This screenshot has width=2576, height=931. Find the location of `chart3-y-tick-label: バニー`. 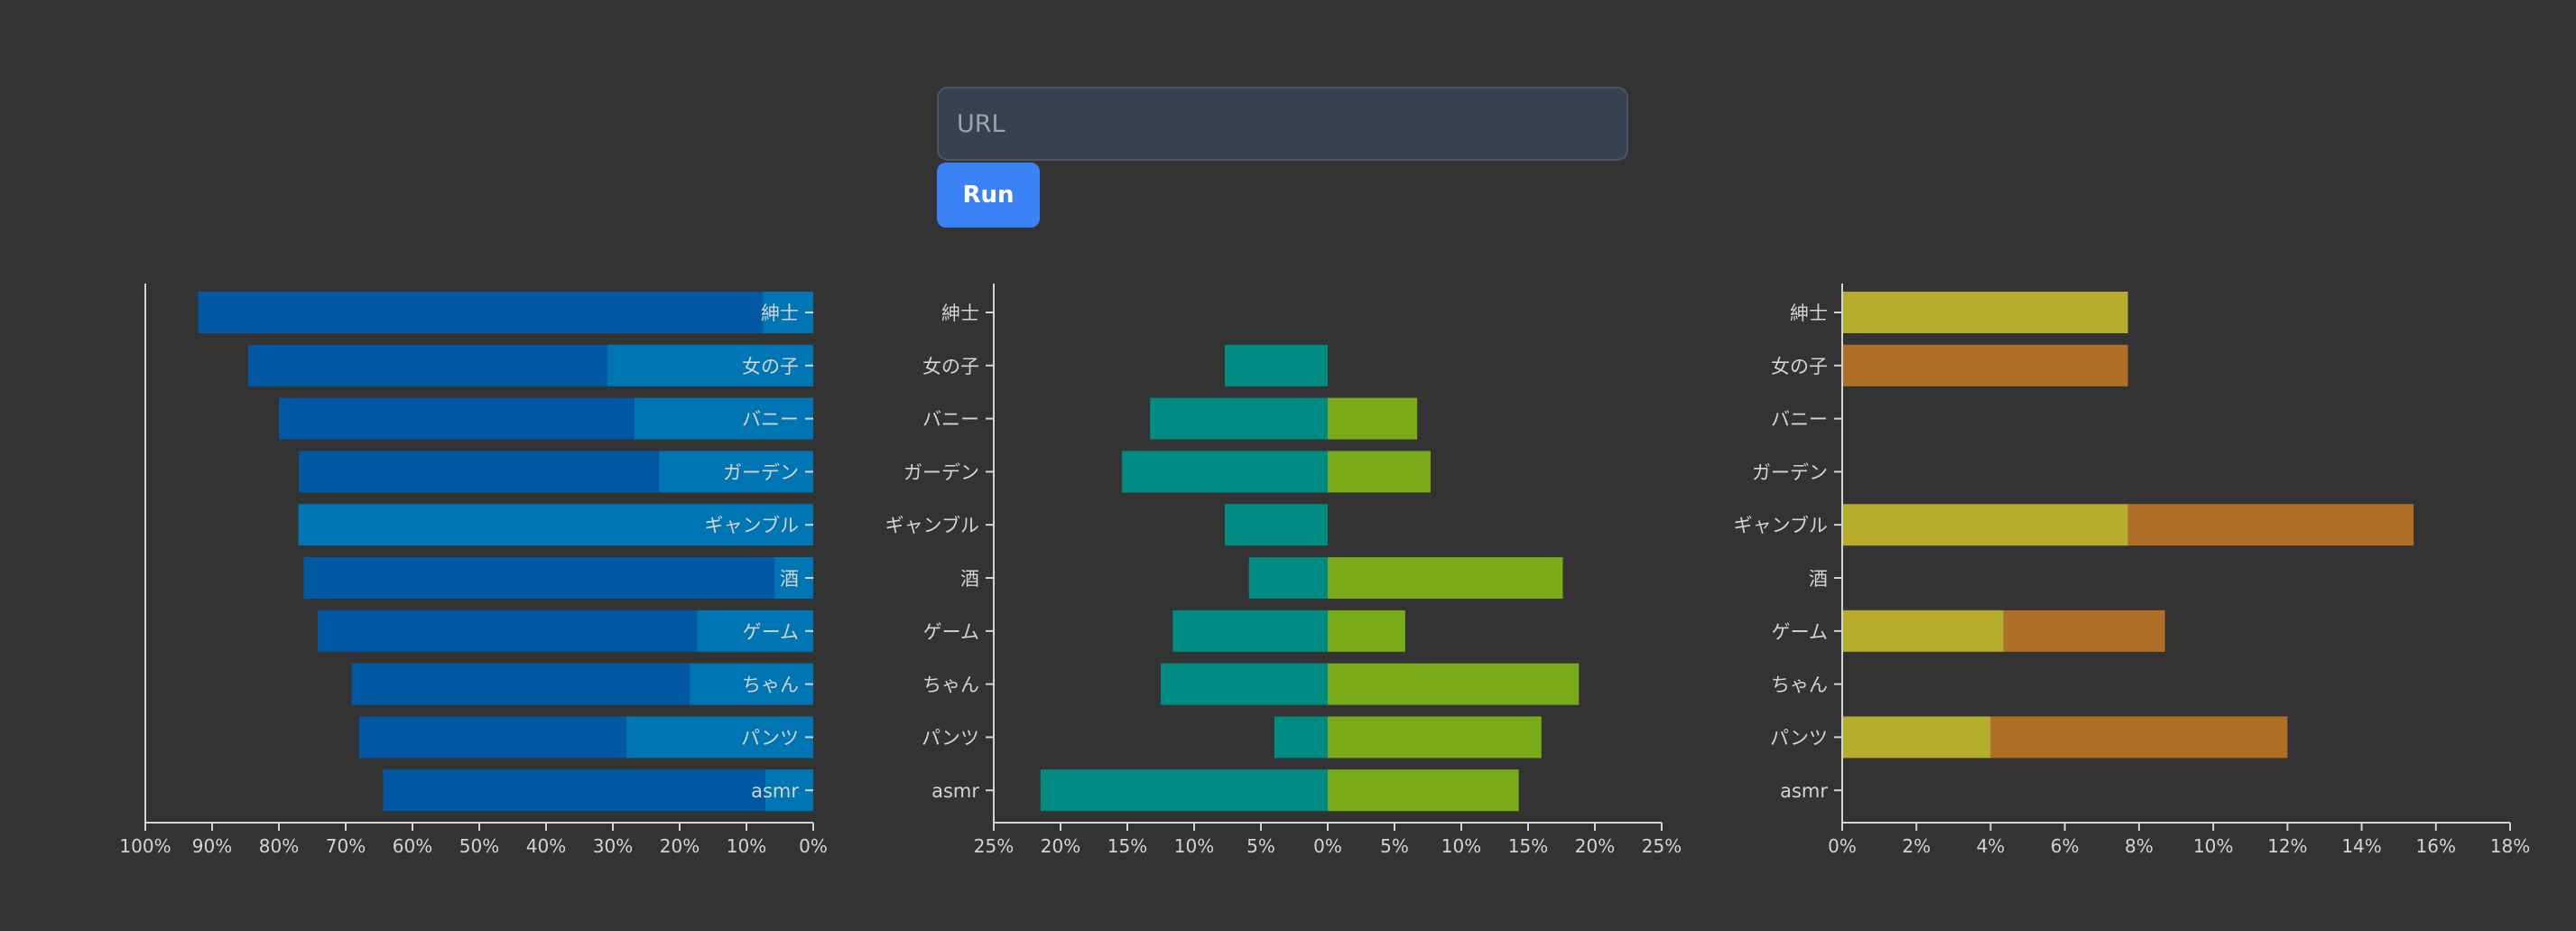

chart3-y-tick-label: バニー is located at coordinates (1799, 420).